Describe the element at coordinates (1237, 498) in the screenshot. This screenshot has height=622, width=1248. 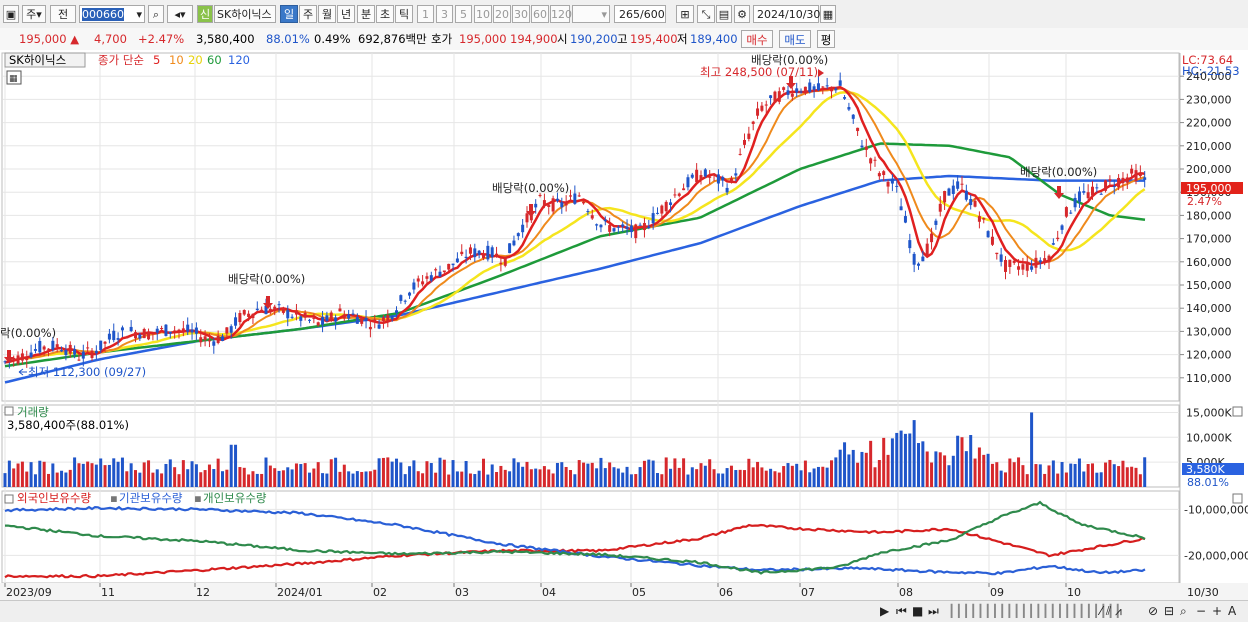
I see `holding-close-icon` at that location.